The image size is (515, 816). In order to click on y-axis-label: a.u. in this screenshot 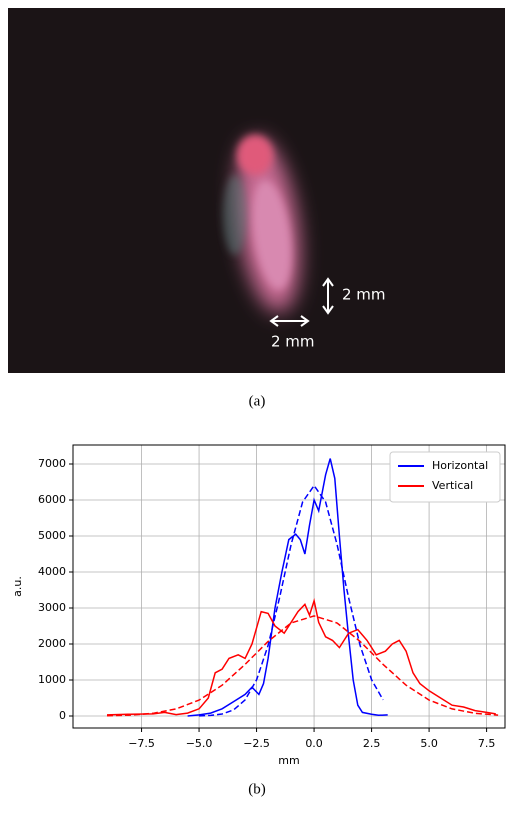, I will do `click(17, 586)`.